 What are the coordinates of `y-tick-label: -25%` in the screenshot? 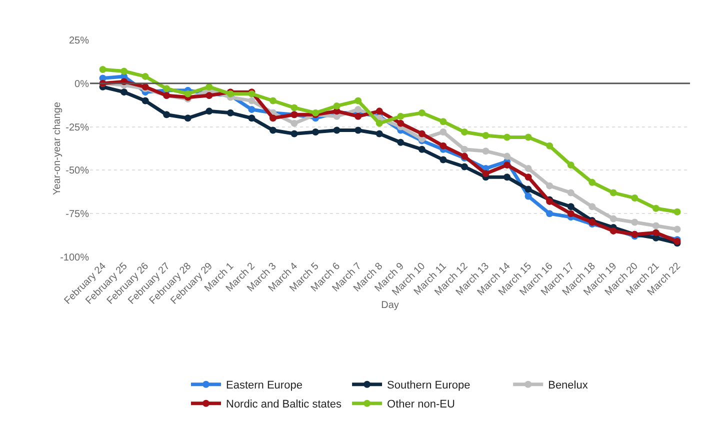 It's located at (78, 128).